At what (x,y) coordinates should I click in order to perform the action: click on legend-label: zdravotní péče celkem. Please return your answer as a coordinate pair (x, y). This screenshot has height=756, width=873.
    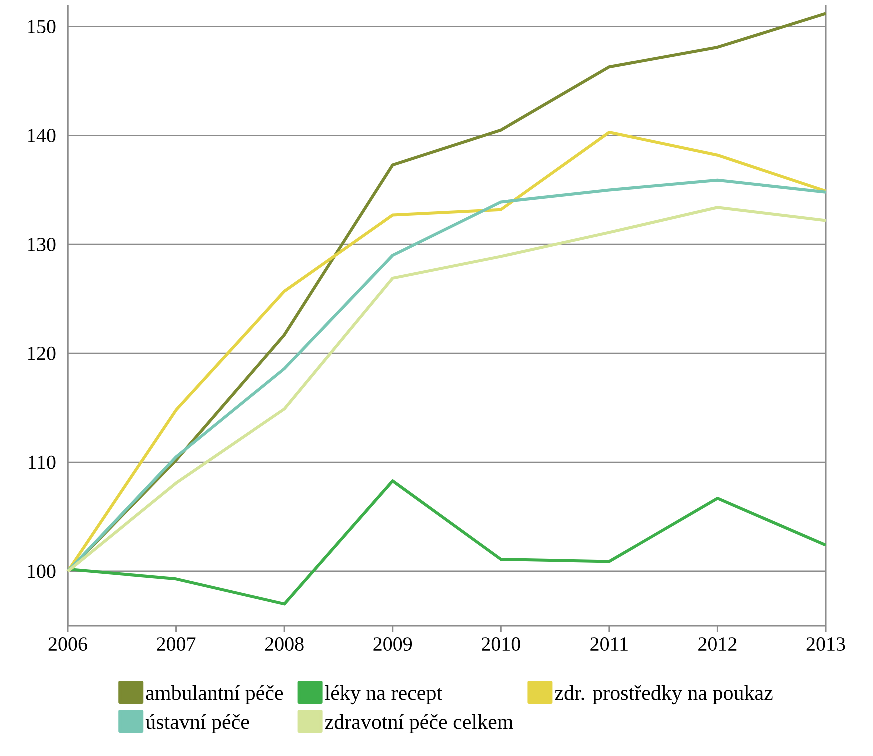
    Looking at the image, I should click on (419, 724).